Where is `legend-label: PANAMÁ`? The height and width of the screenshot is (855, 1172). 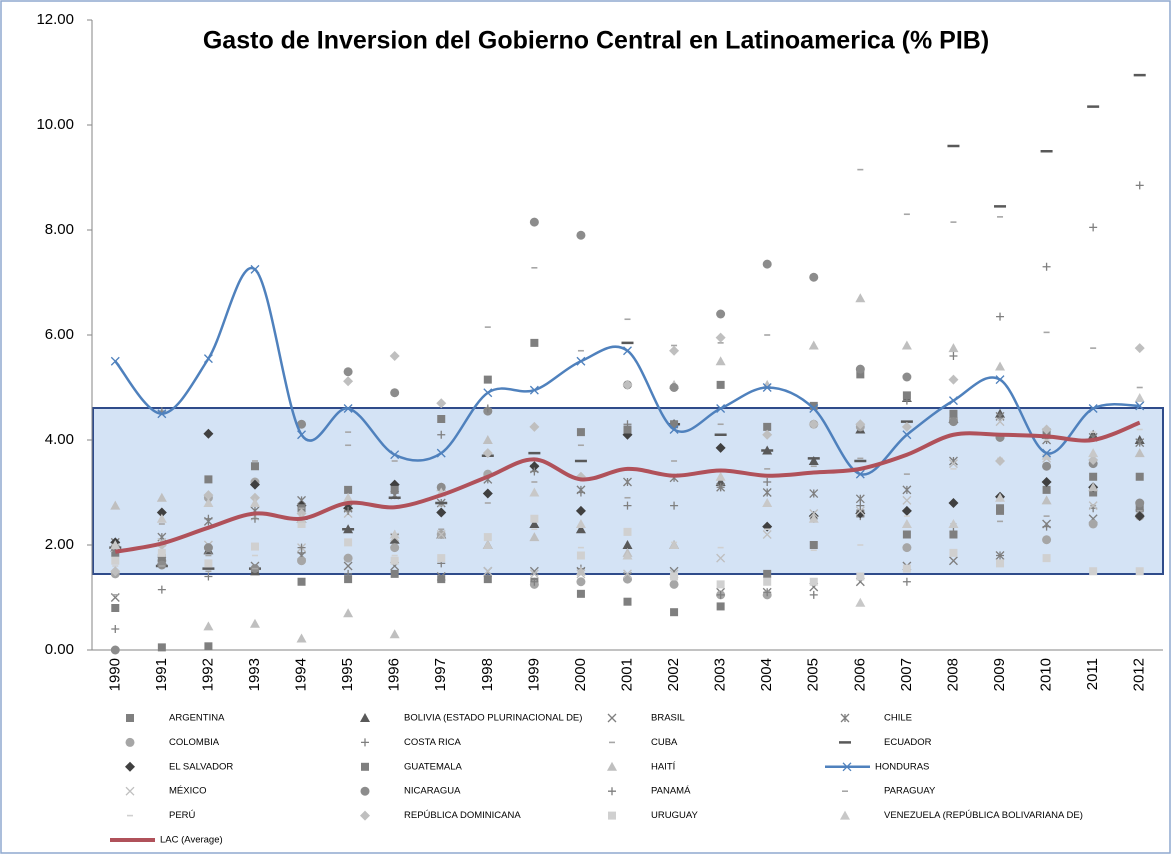
legend-label: PANAMÁ is located at coordinates (671, 791).